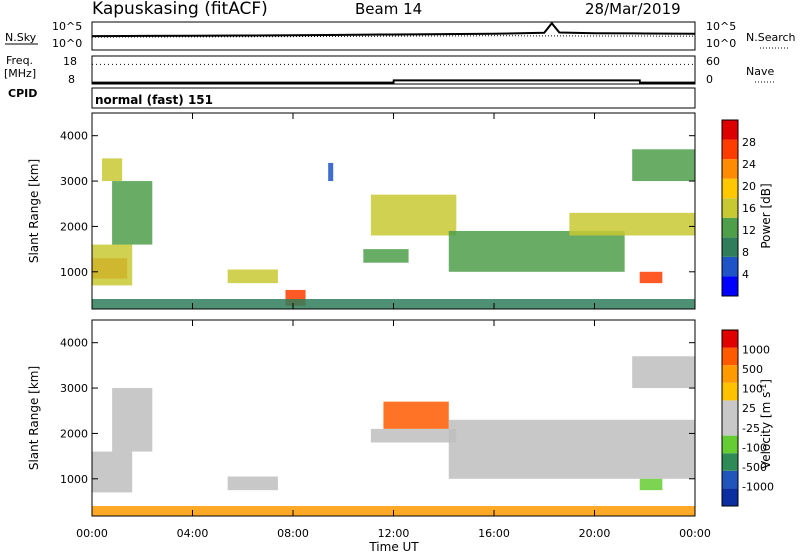  What do you see at coordinates (67, 26) in the screenshot?
I see `noise-tick-left-high: 10^5` at bounding box center [67, 26].